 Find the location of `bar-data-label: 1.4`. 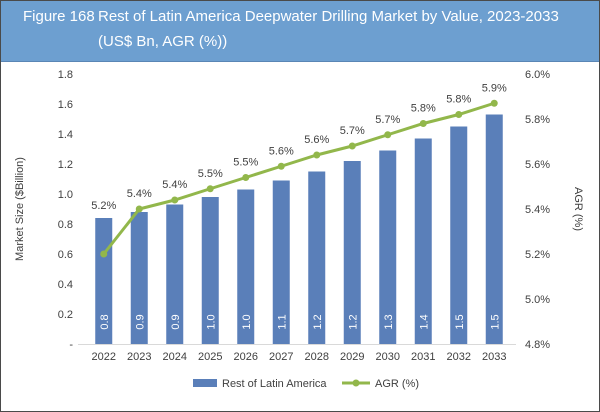

bar-data-label: 1.4 is located at coordinates (424, 321).